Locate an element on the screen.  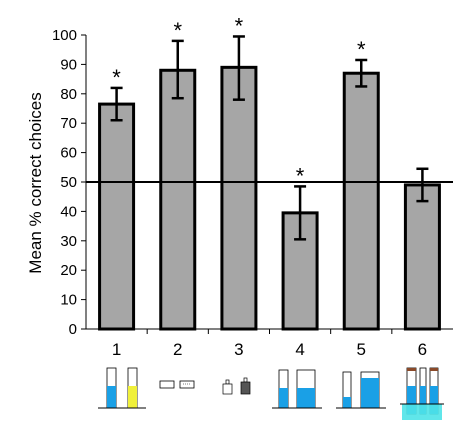
y-tick-label: 20 is located at coordinates (68, 270).